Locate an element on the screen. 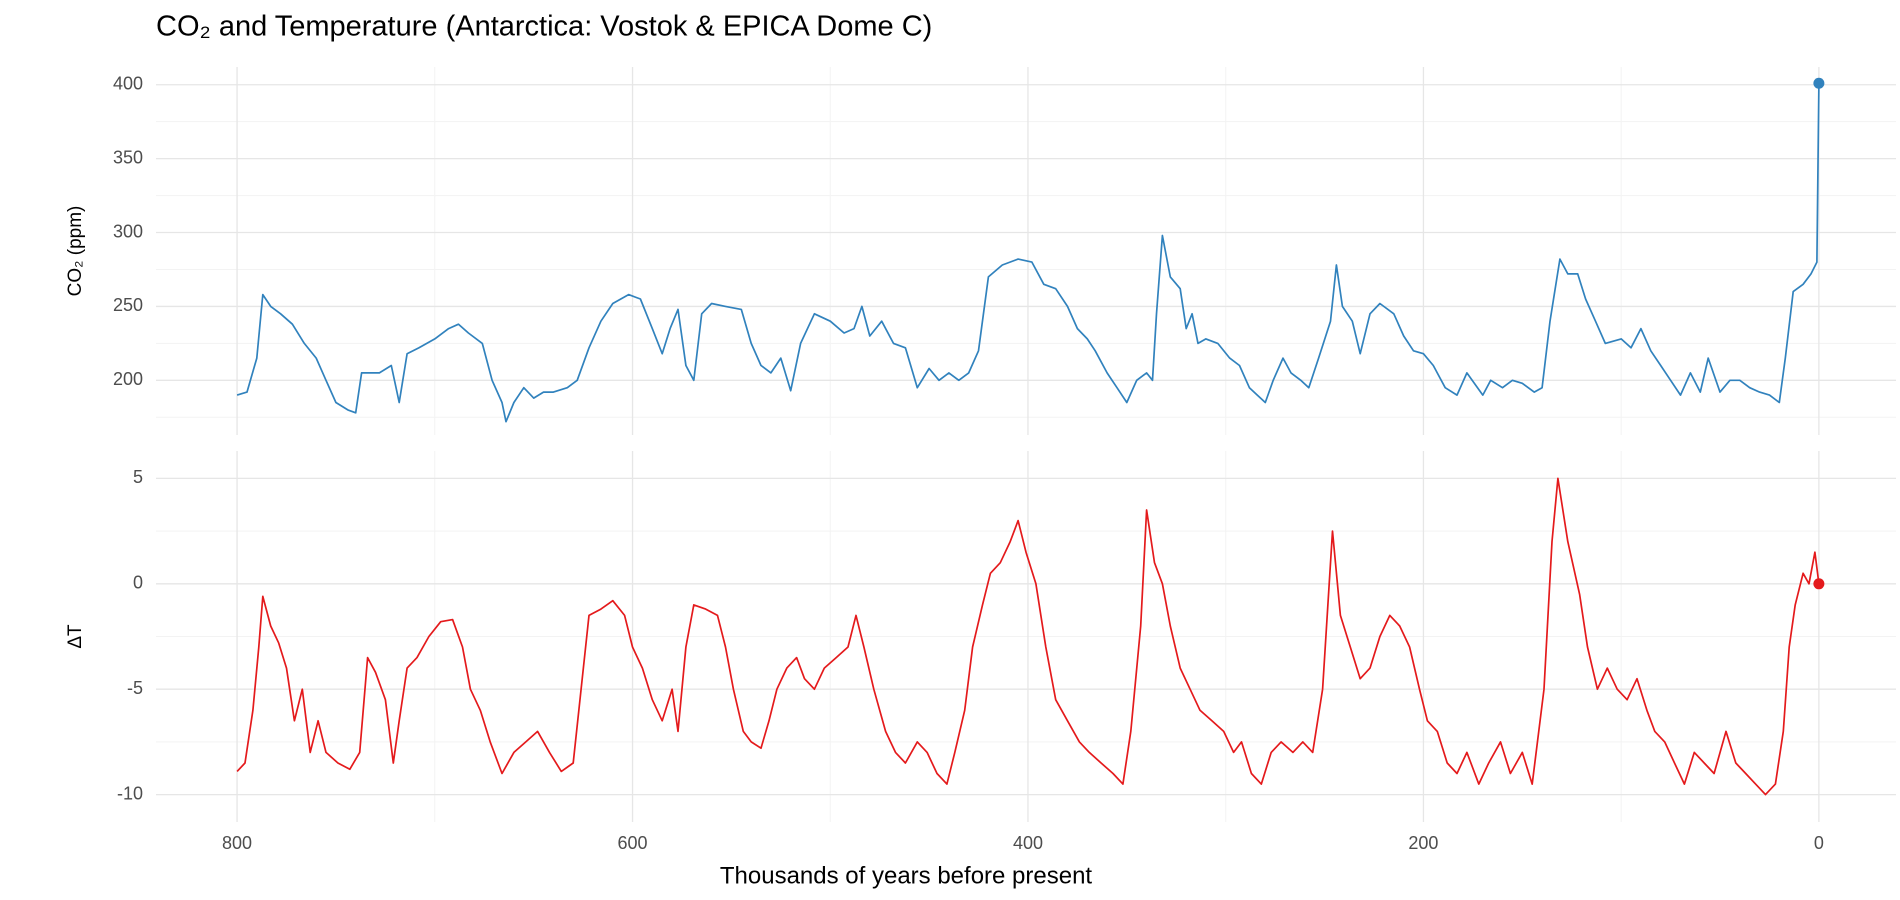 Image resolution: width=1900 pixels, height=900 pixels. y-tick-label: 400 is located at coordinates (128, 83).